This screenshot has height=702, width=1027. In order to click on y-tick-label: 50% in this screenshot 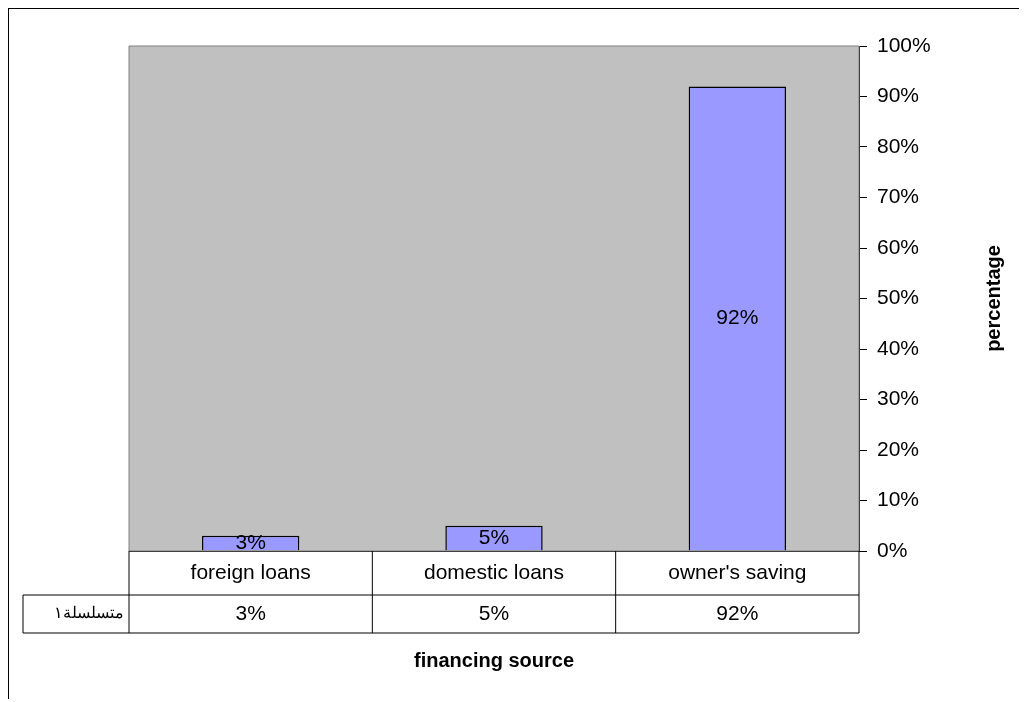, I will do `click(898, 297)`.